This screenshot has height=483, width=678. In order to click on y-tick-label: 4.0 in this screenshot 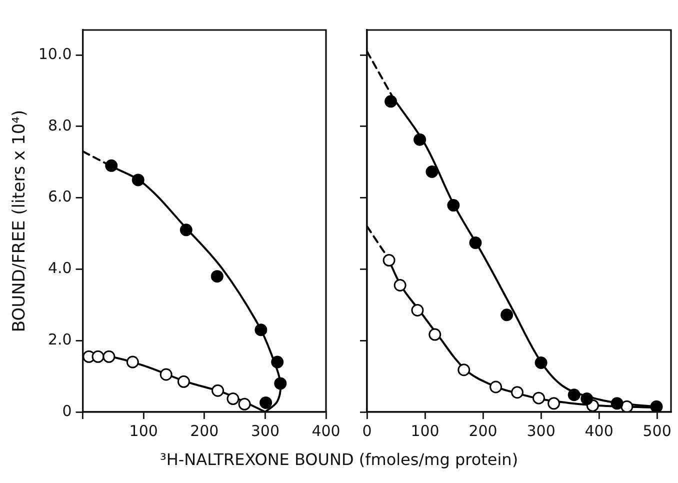, I will do `click(60, 268)`.